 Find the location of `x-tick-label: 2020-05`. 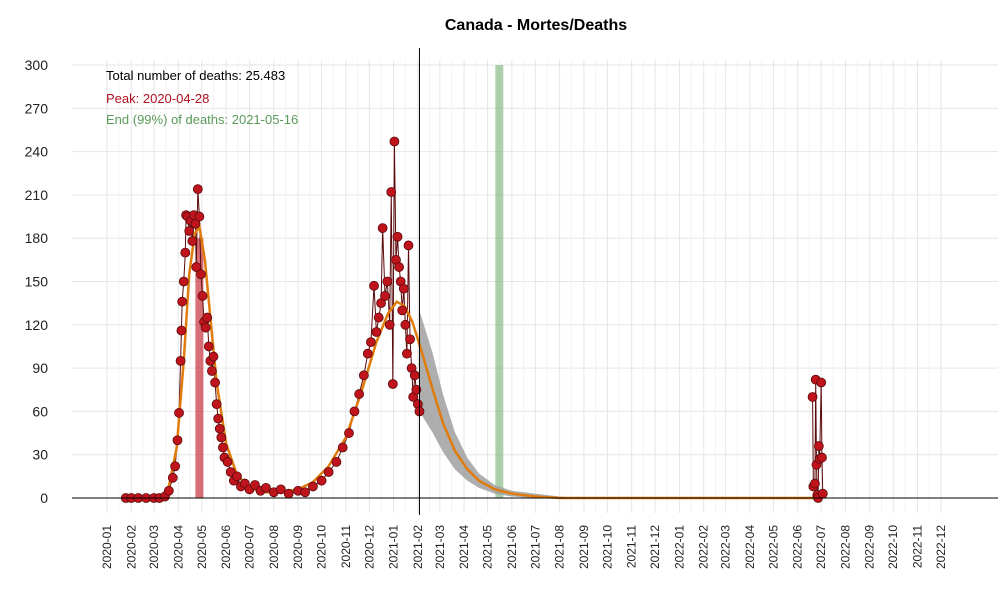

x-tick-label: 2020-05 is located at coordinates (202, 547).